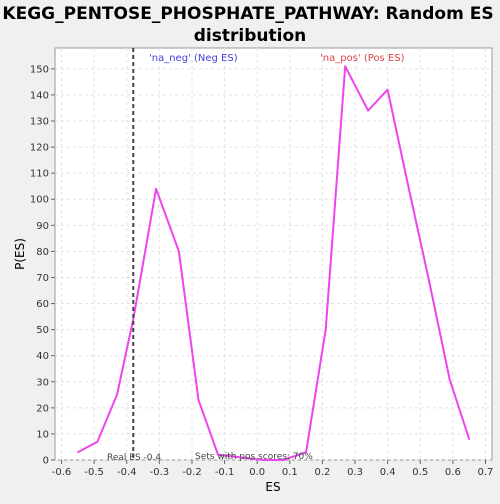 This screenshot has height=504, width=500. I want to click on real-es-label: Real ES -0.4, so click(134, 458).